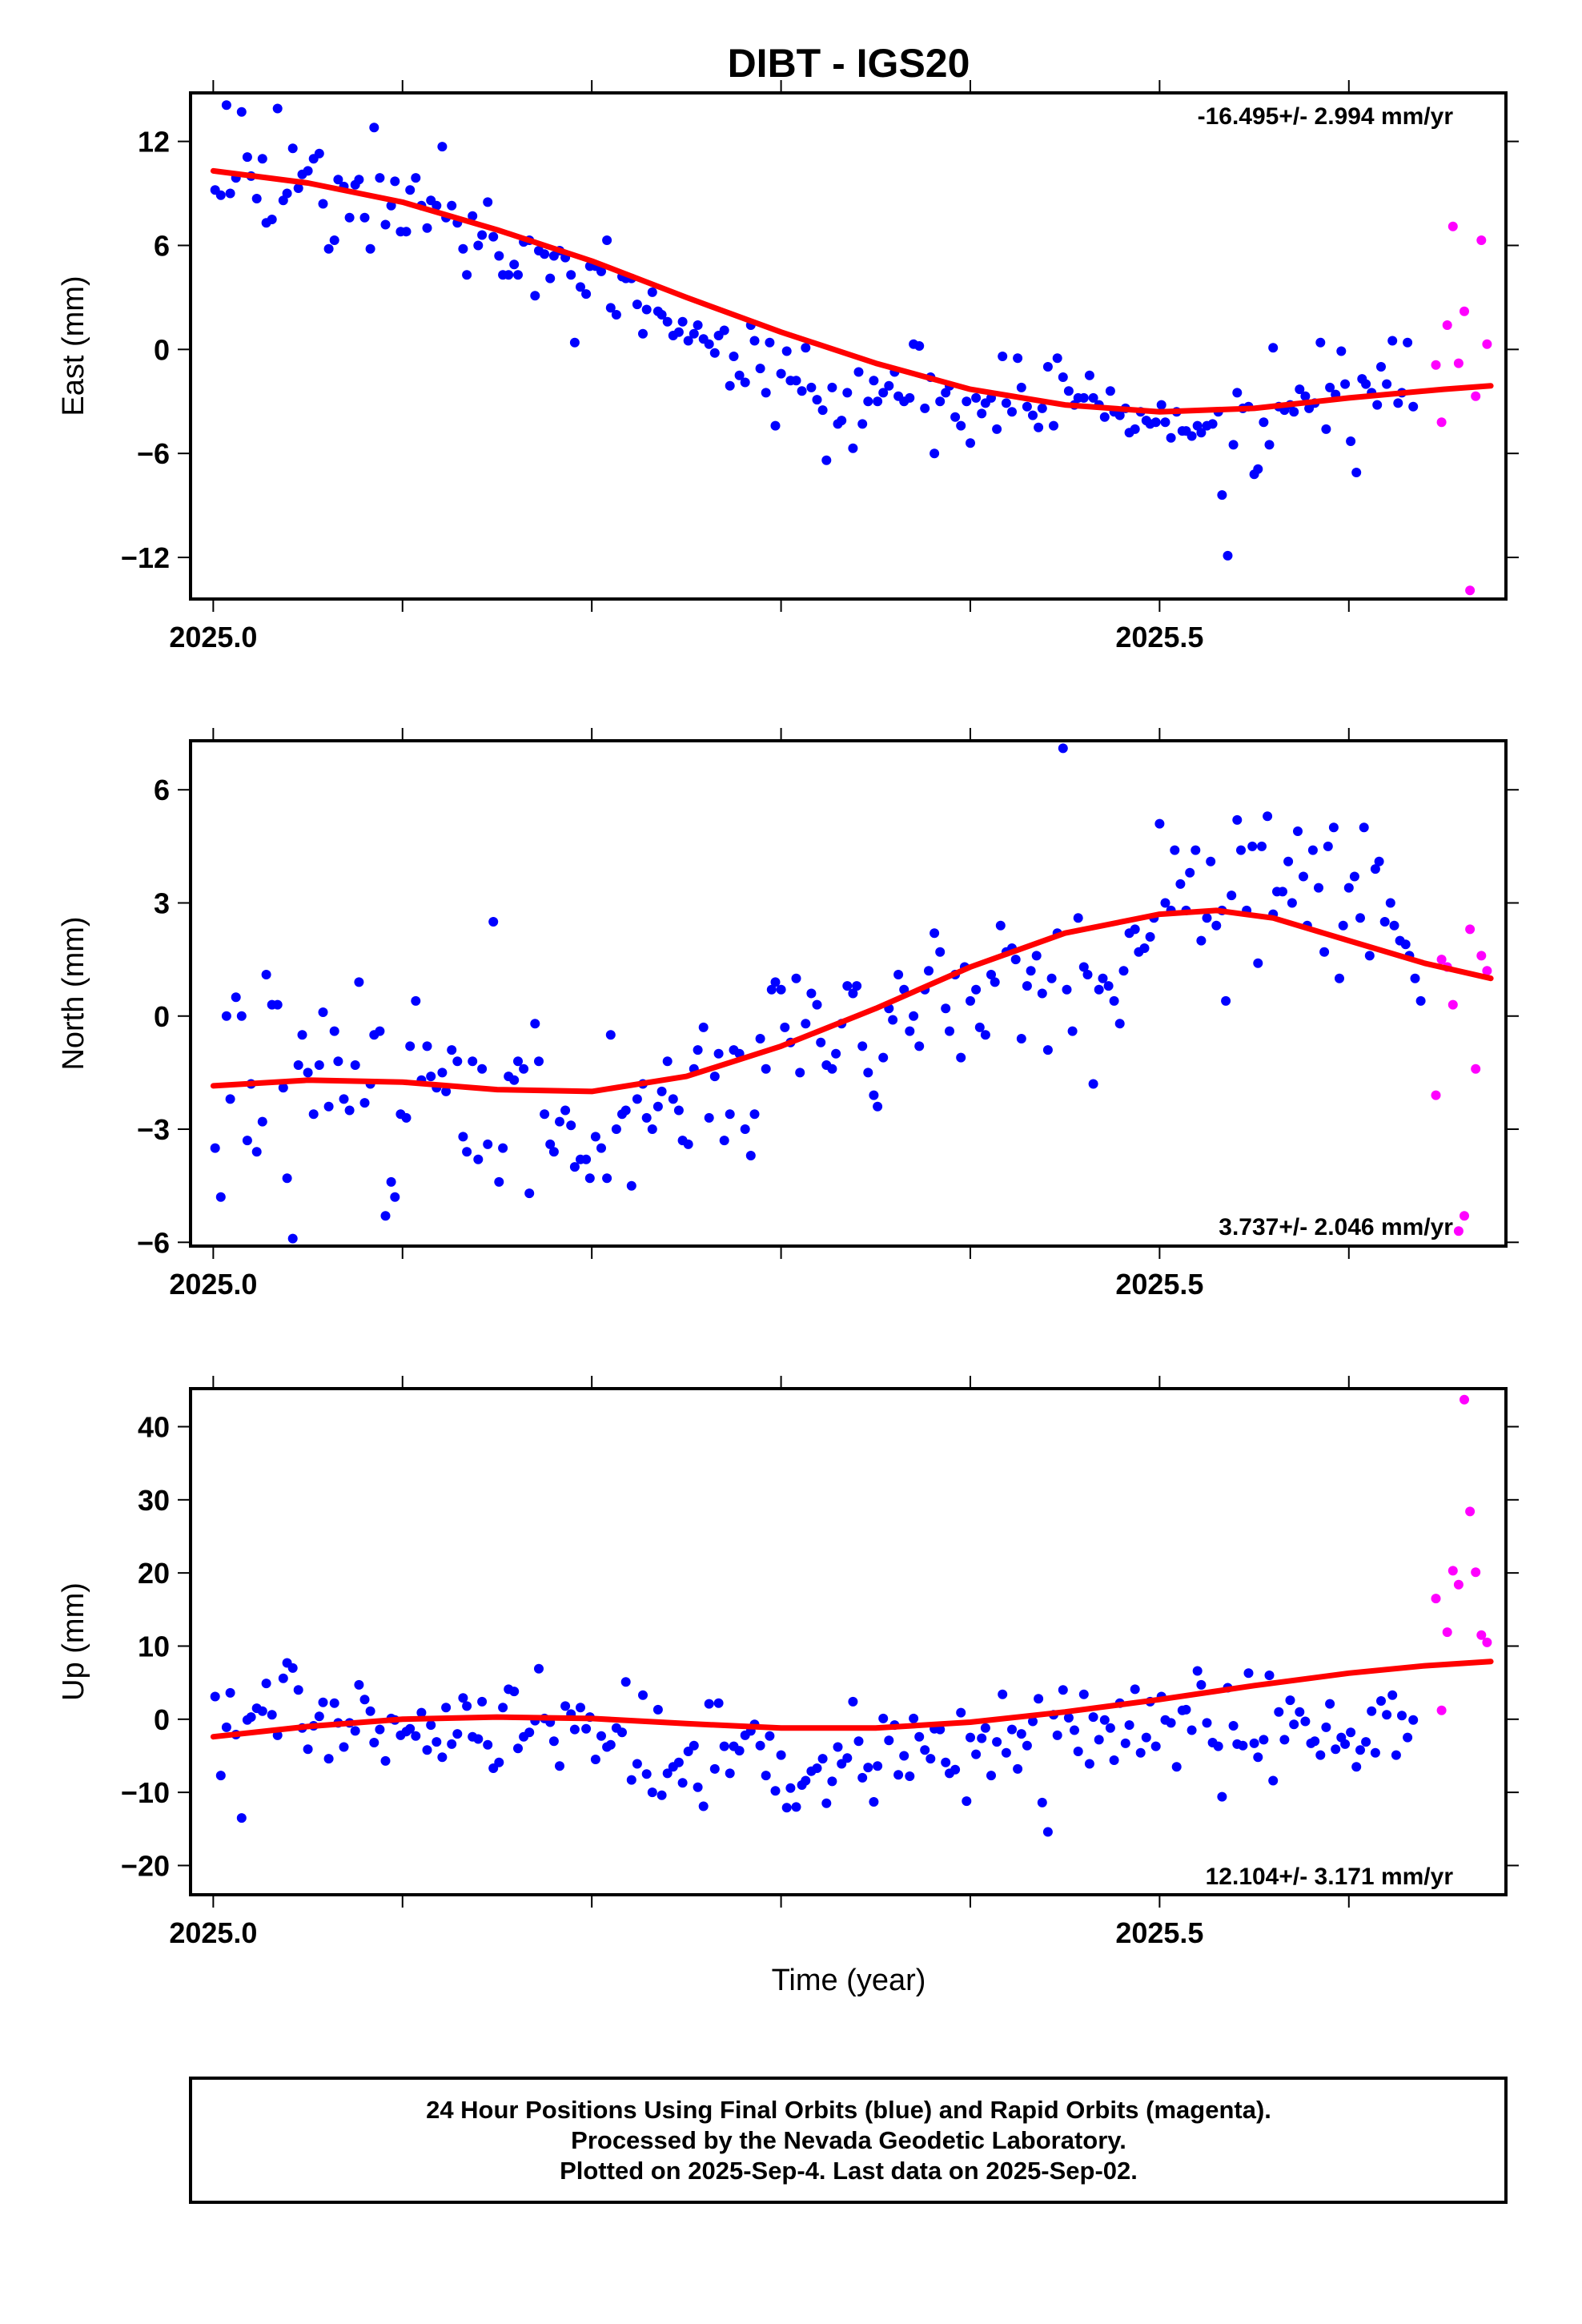 The image size is (1582, 2324). I want to click on east-fit-curve, so click(852, 291).